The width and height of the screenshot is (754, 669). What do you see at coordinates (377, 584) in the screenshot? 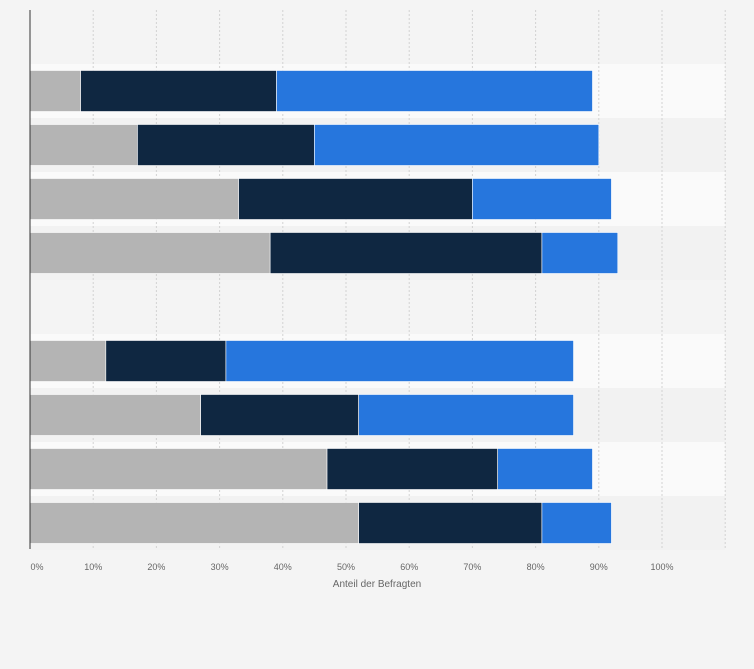
I see `x-axis-title: Anteil der Befragten` at bounding box center [377, 584].